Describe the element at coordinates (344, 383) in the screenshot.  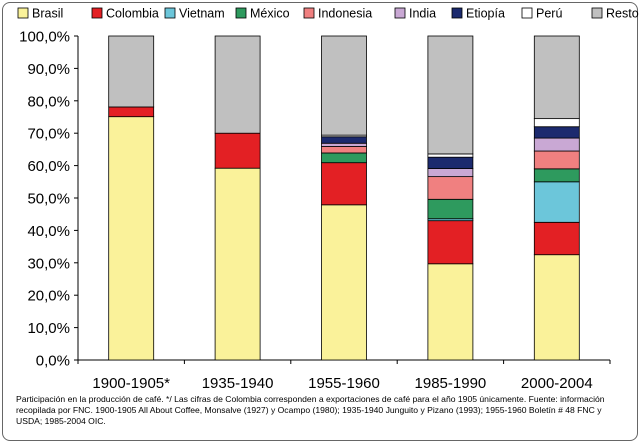
I see `x-tick-label: 1955-1960` at that location.